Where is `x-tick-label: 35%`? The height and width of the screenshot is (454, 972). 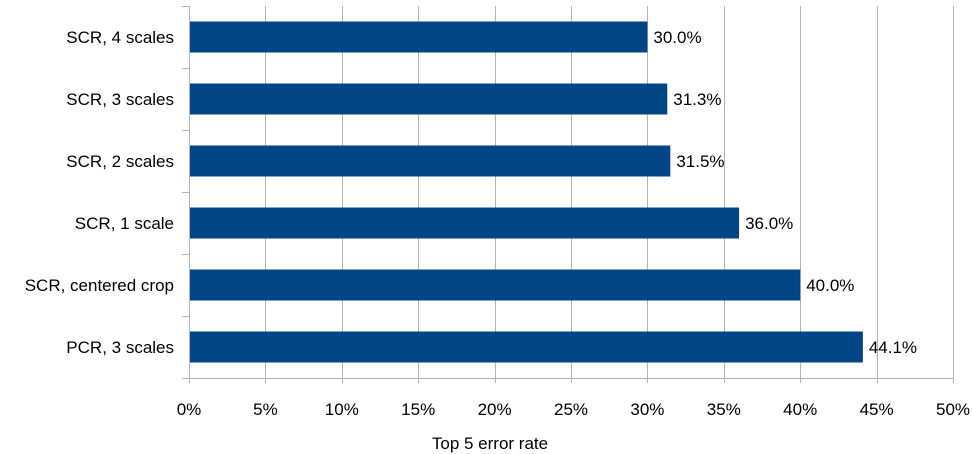
x-tick-label: 35% is located at coordinates (724, 409).